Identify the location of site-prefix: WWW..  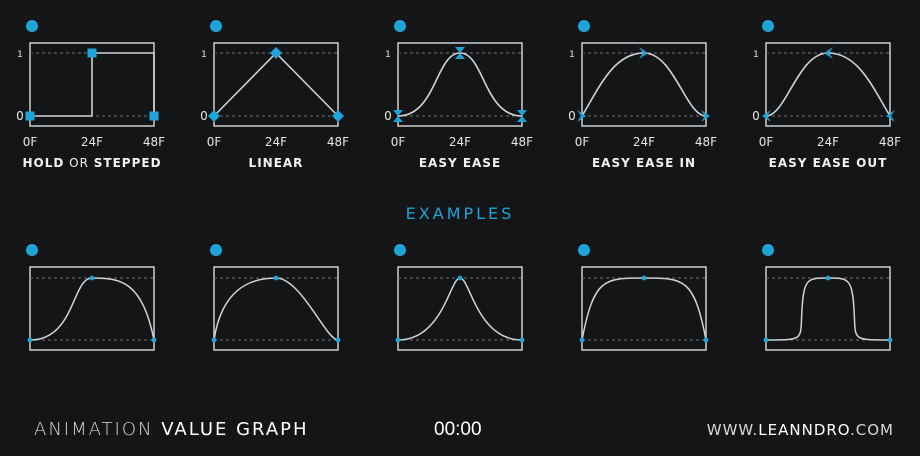
(732, 430).